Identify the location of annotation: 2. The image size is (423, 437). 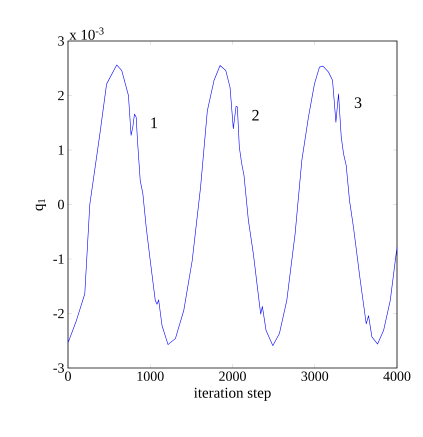
(255, 115).